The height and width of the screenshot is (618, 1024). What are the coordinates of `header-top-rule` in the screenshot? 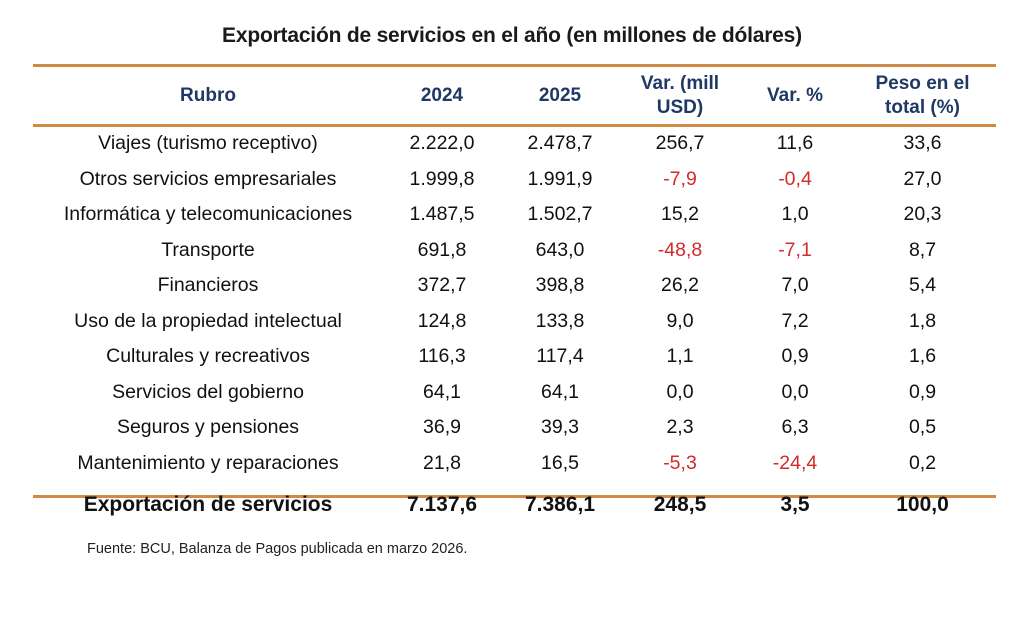 It's located at (514, 65).